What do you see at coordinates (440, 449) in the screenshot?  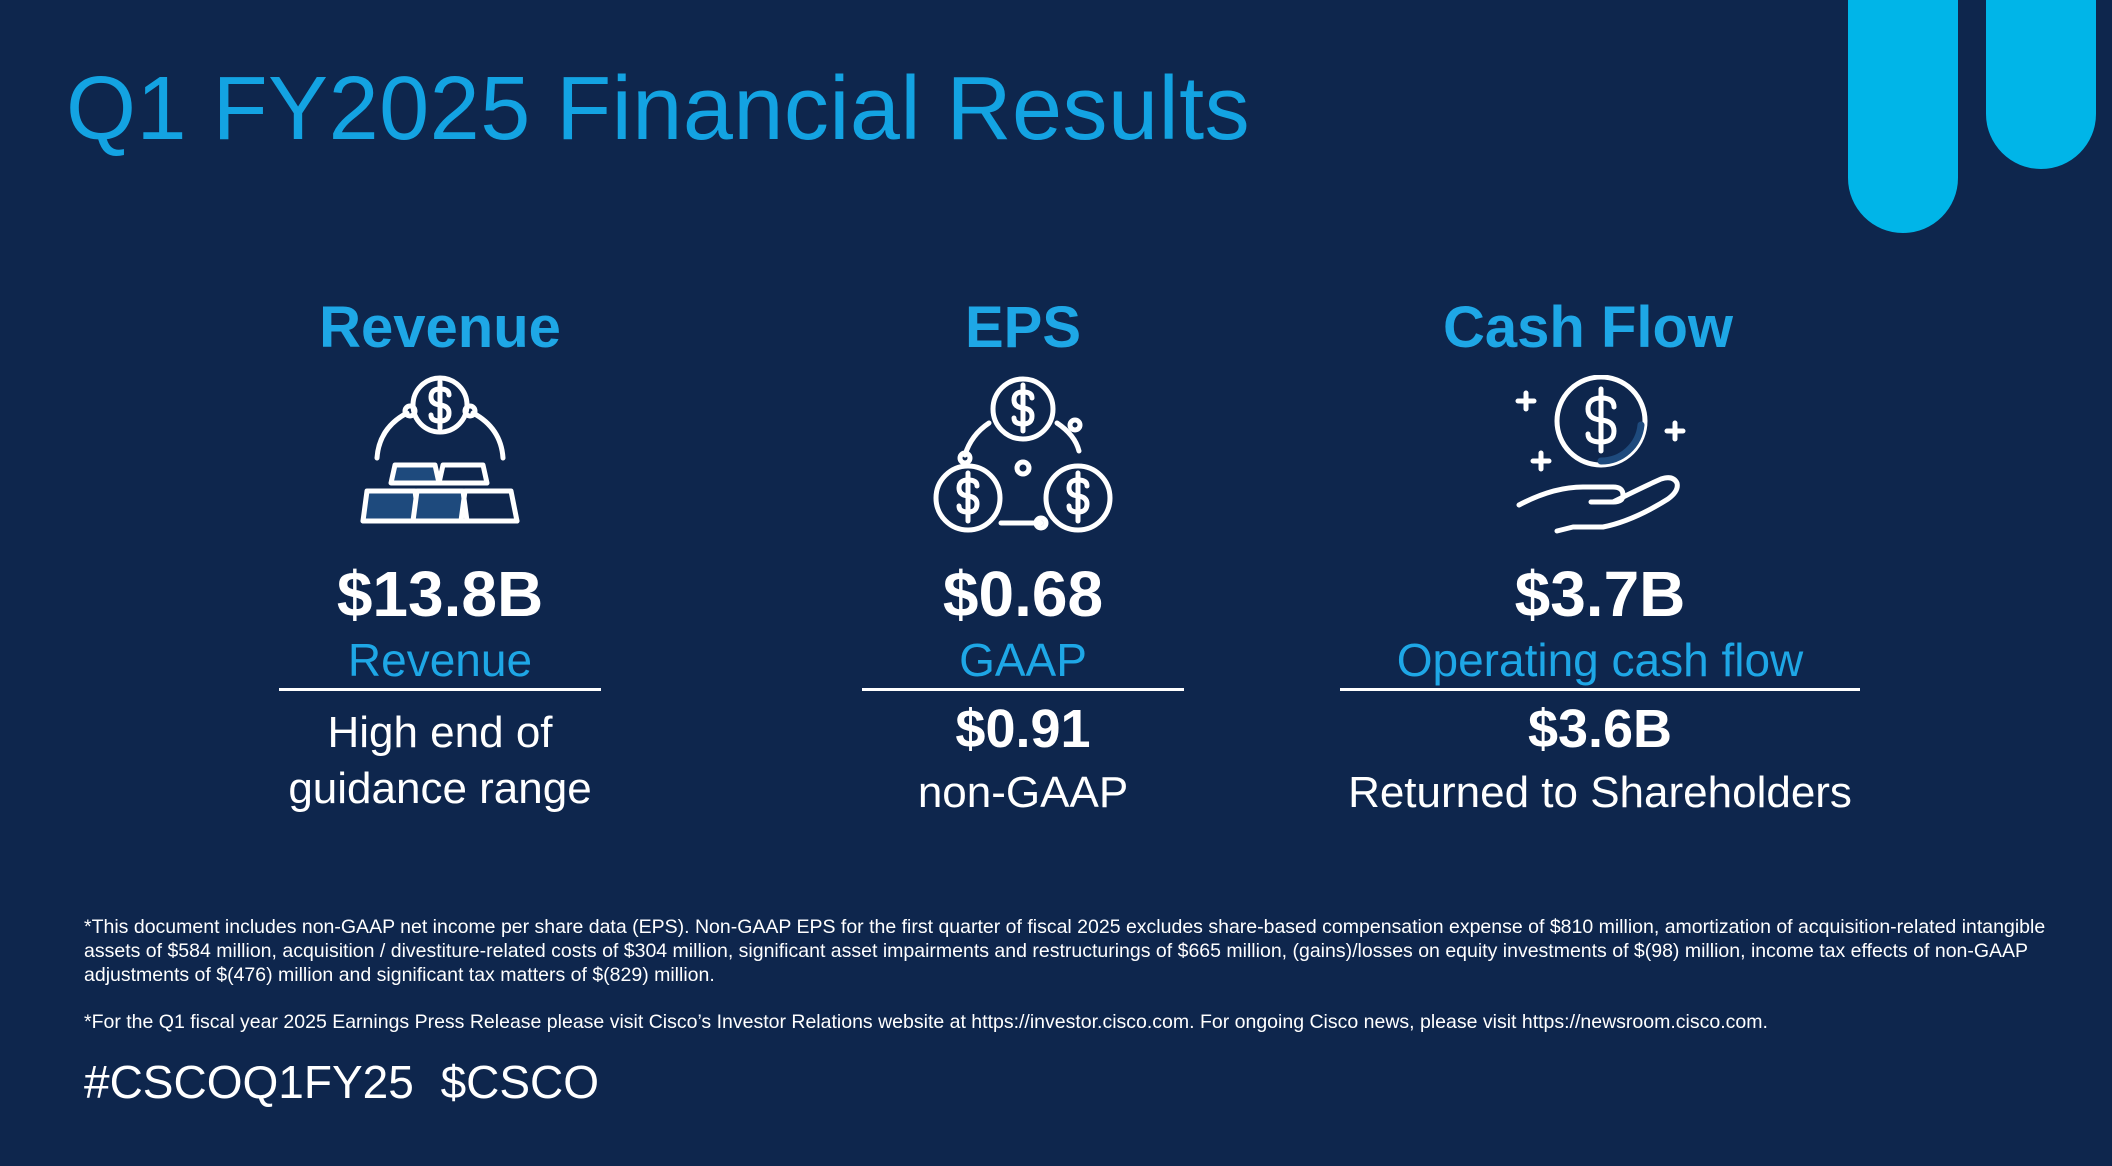 I see `gold-bars-coin-icon` at bounding box center [440, 449].